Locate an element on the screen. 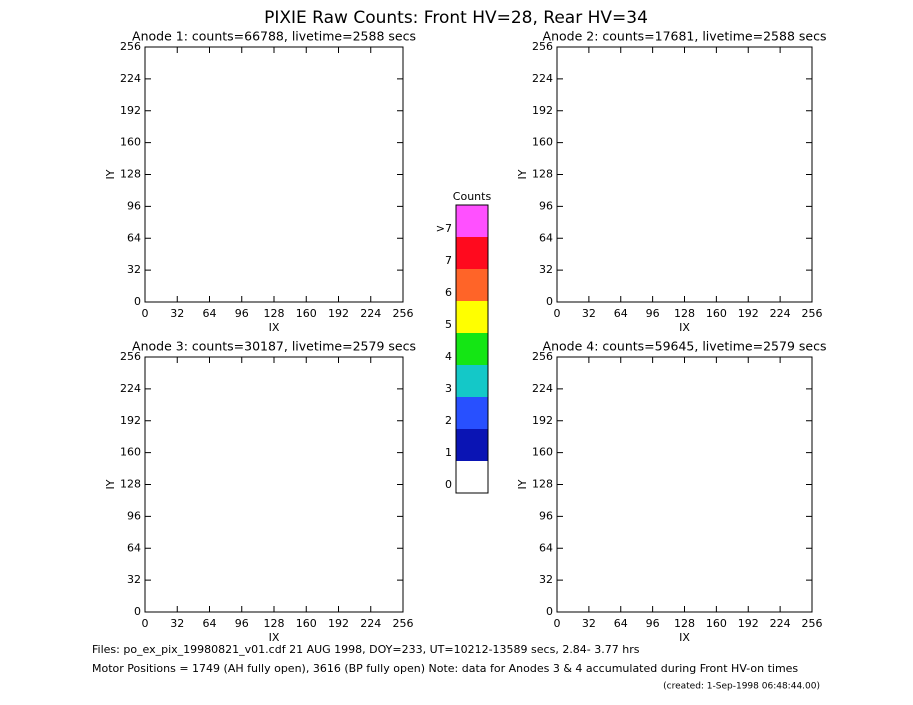  colorbar-label: 7 is located at coordinates (448, 260).